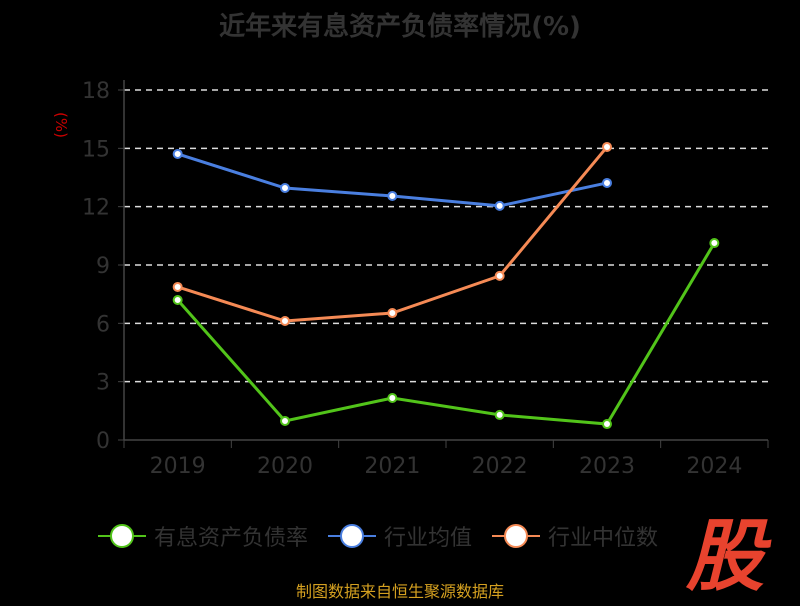 The height and width of the screenshot is (606, 800). I want to click on y-tick-label: 3, so click(103, 383).